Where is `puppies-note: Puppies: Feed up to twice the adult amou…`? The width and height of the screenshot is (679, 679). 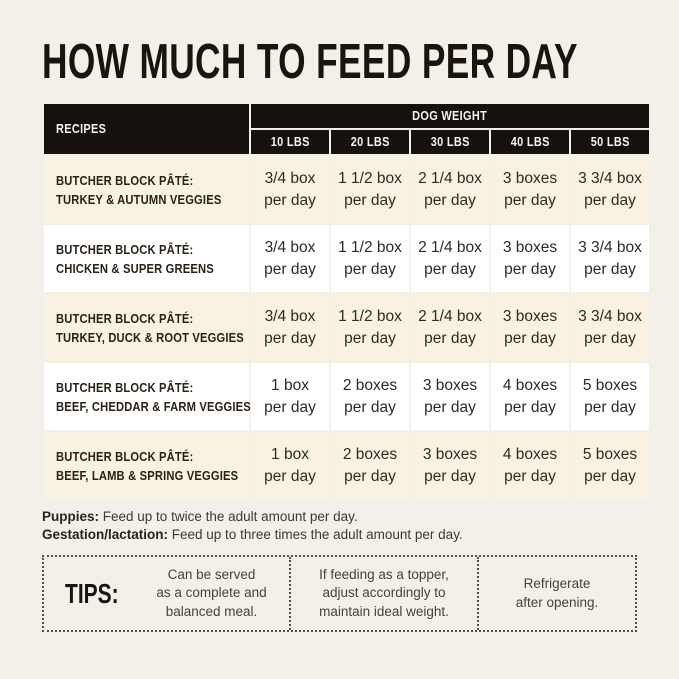
puppies-note: Puppies: Feed up to twice the adult amou… is located at coordinates (339, 517).